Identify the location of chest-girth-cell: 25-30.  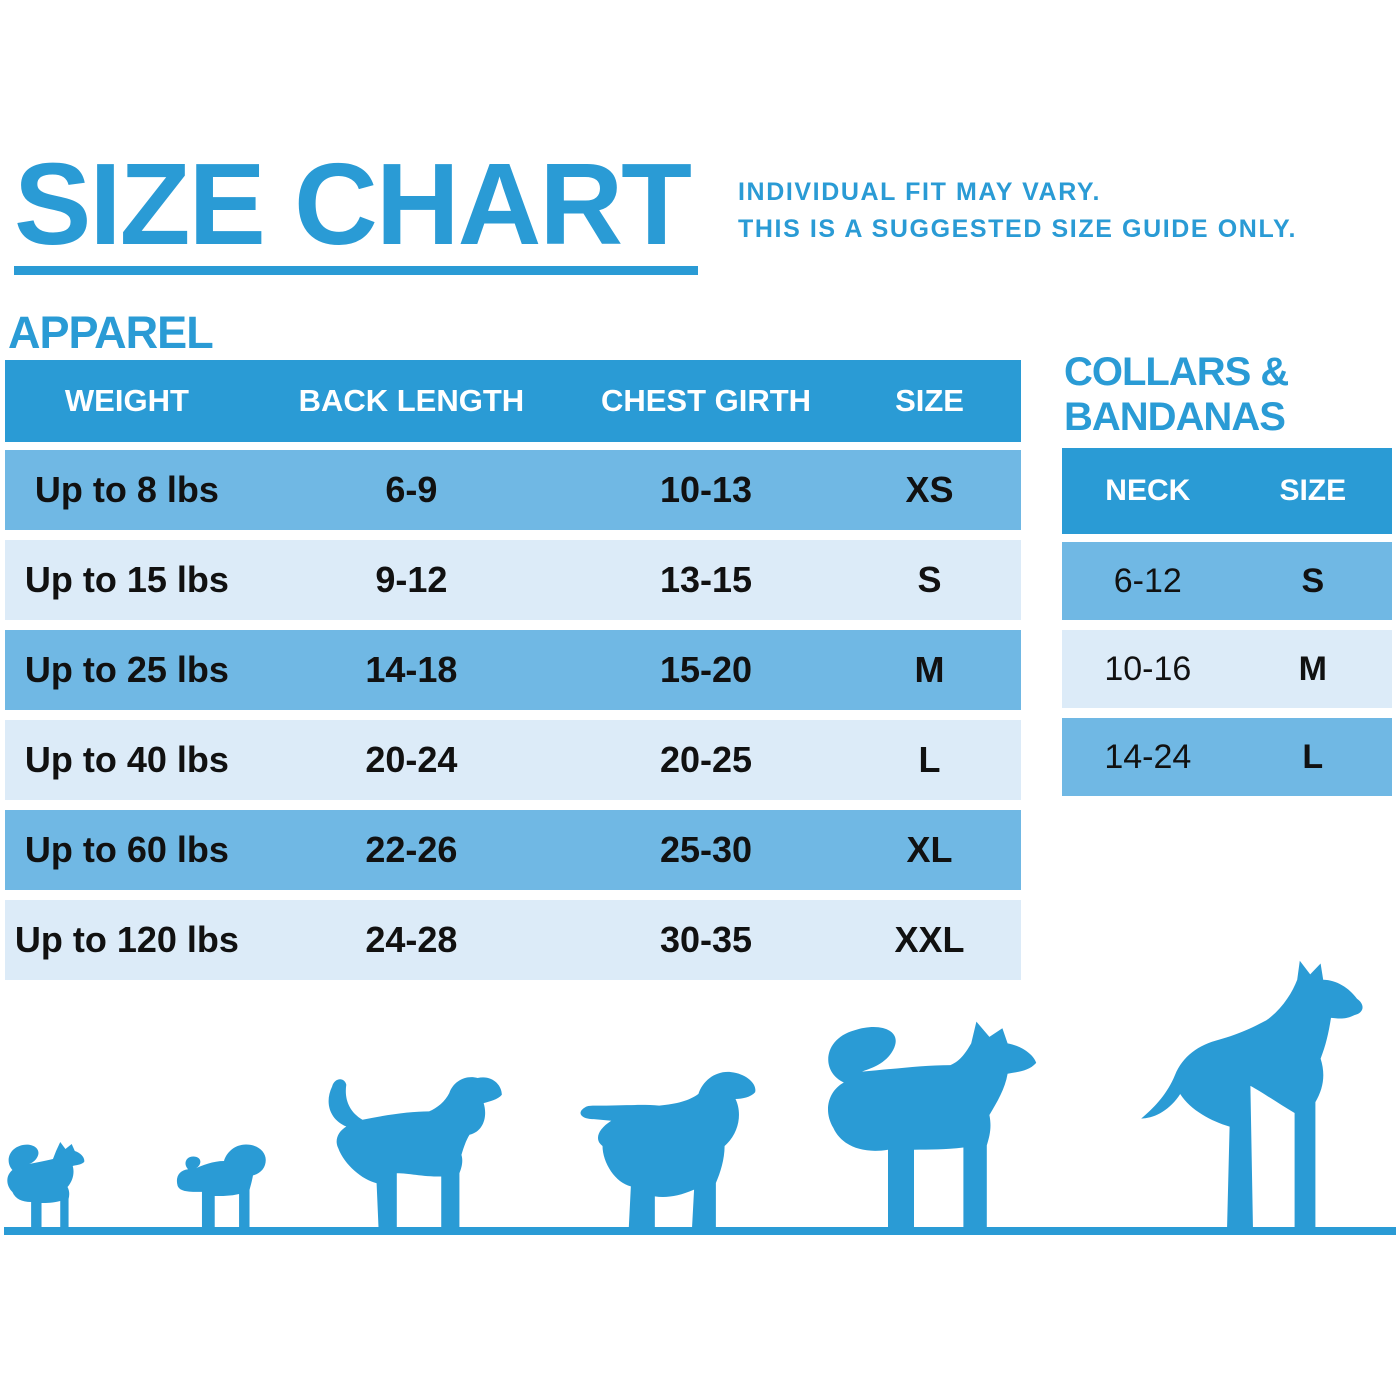
(706, 849).